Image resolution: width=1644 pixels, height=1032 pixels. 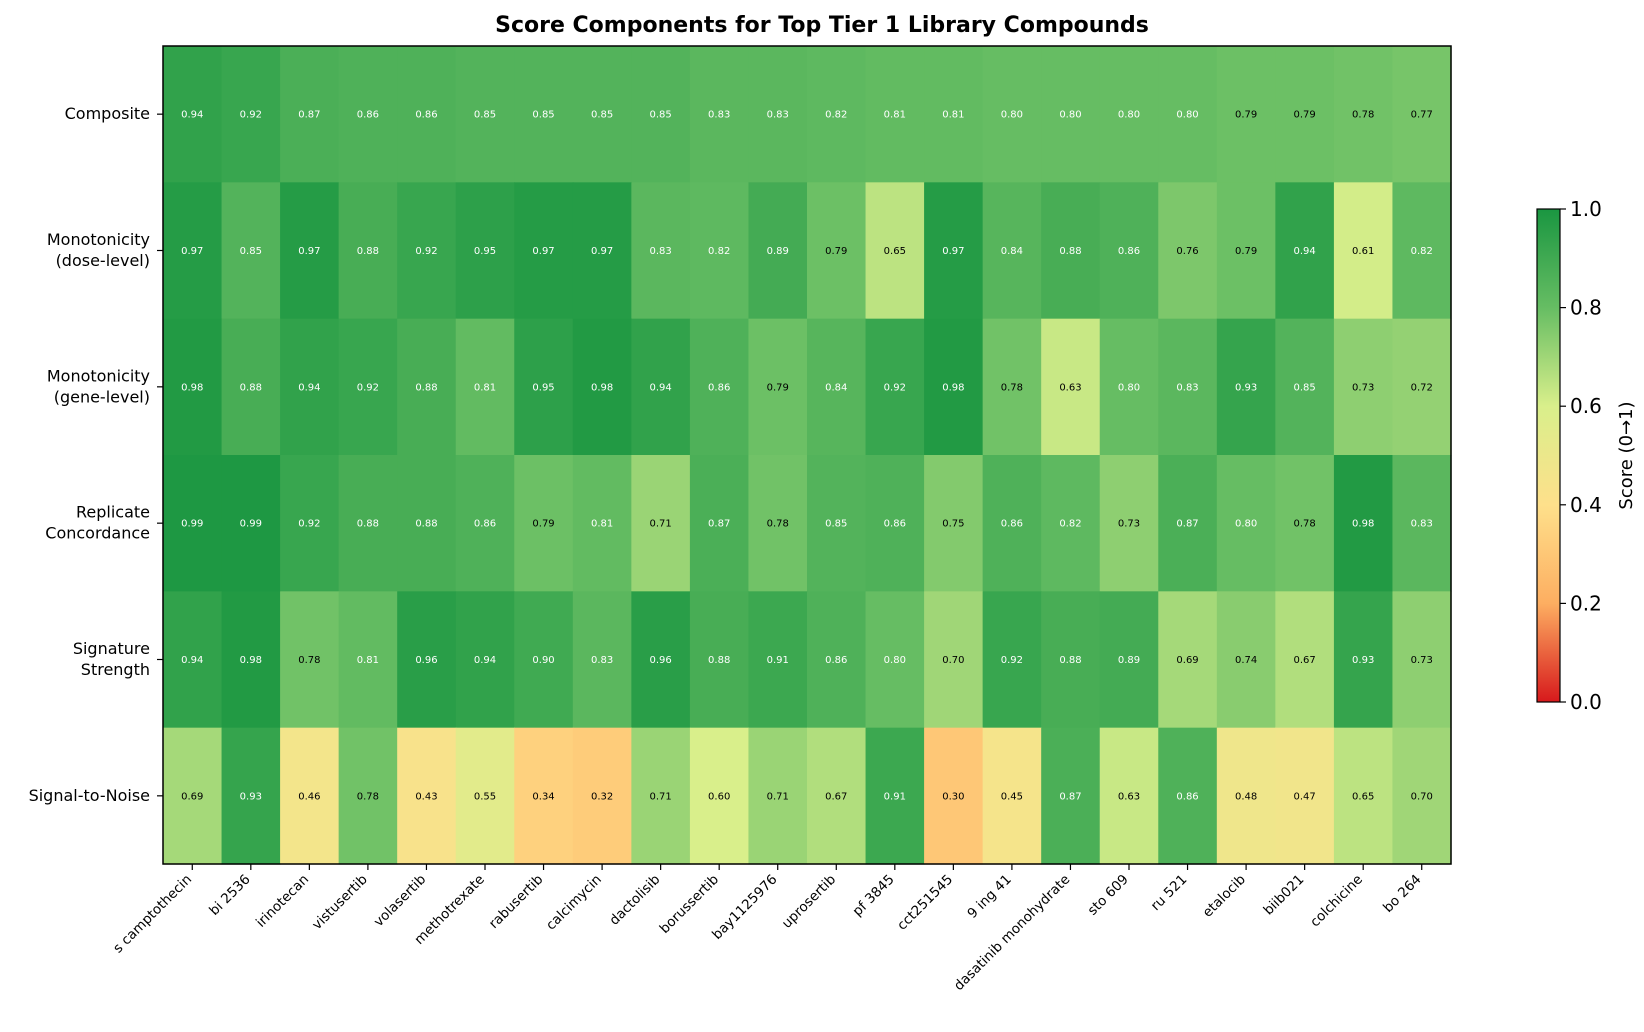 I want to click on cell-value-label: 0.89, so click(x=778, y=251).